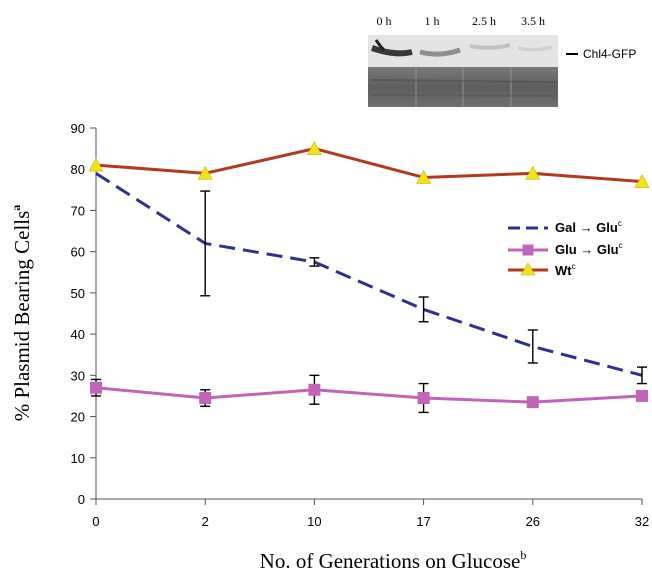 The height and width of the screenshot is (578, 652). What do you see at coordinates (370, 514) in the screenshot?
I see `x-ticks: 0 2 10 17 26 32` at bounding box center [370, 514].